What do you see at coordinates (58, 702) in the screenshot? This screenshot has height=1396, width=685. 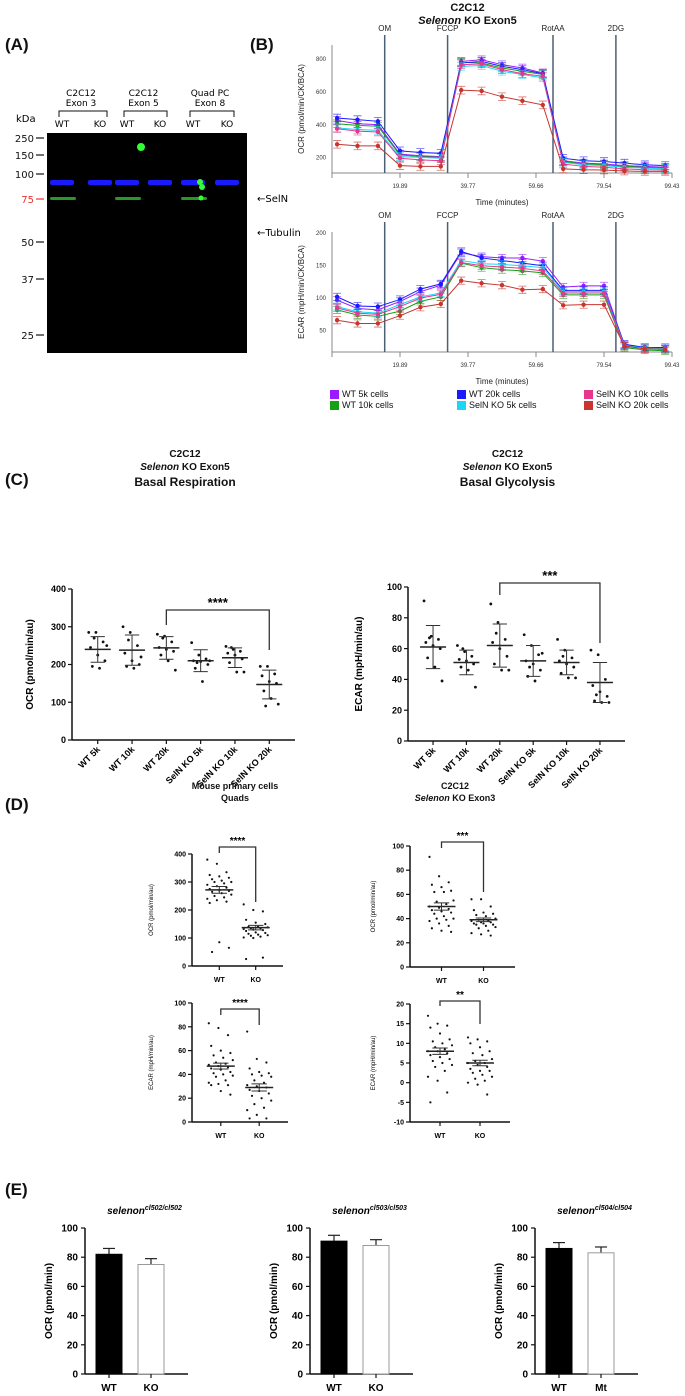 I see `y-tick-label: 100` at bounding box center [58, 702].